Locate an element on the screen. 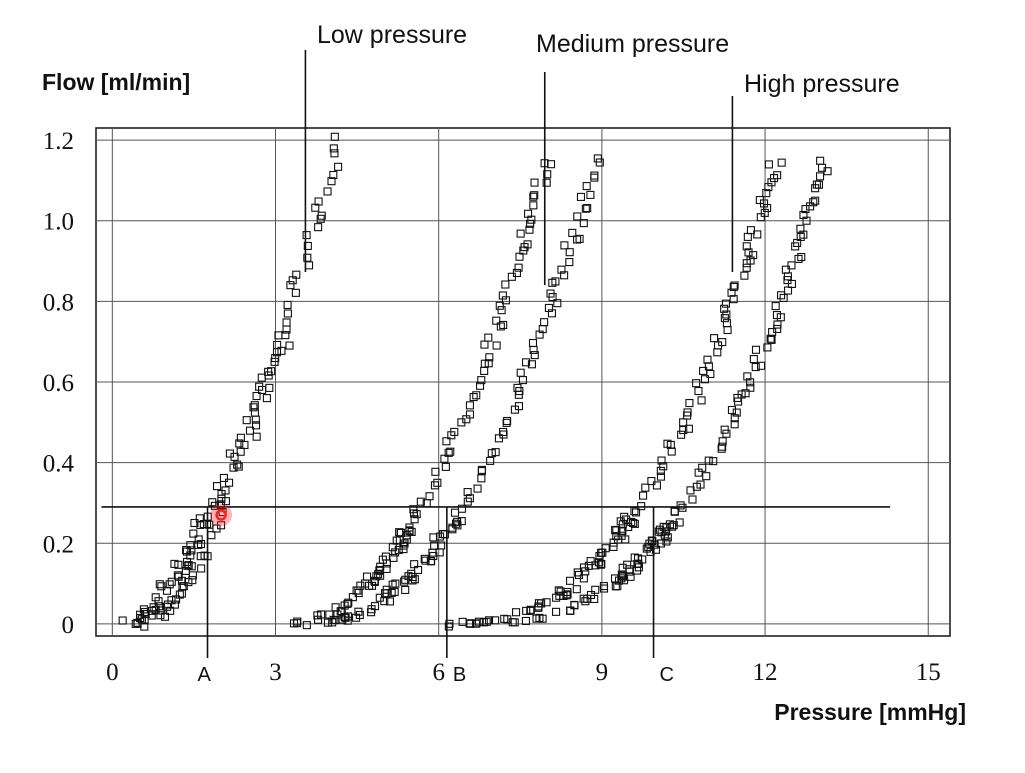 The image size is (1025, 773). y-tick-label: 0.2 is located at coordinates (58, 544).